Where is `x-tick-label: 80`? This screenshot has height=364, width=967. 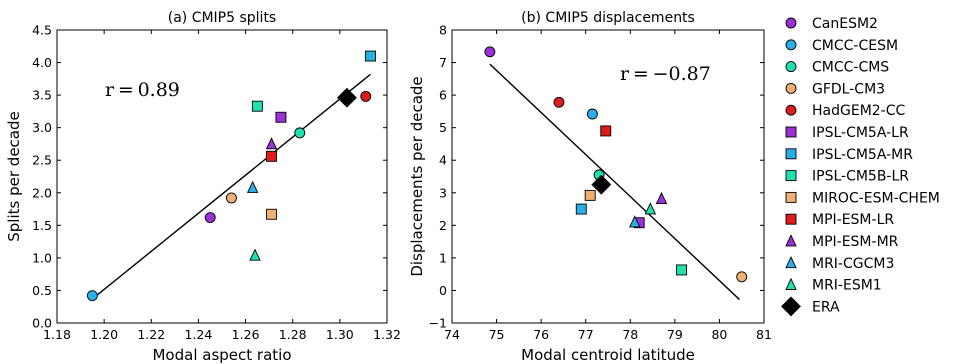 x-tick-label: 80 is located at coordinates (719, 334).